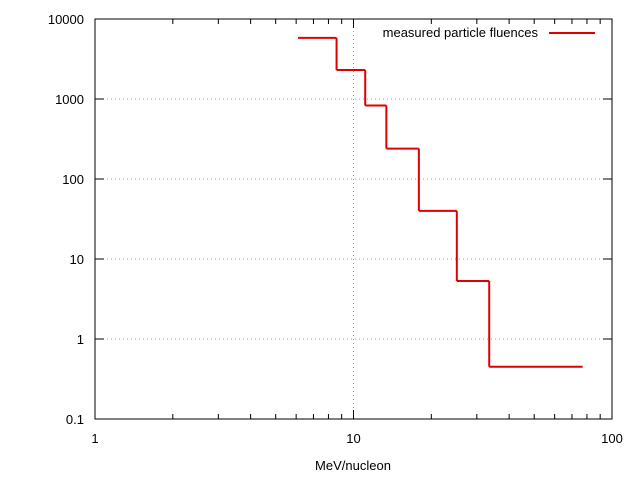  Describe the element at coordinates (353, 438) in the screenshot. I see `x-tick-label: 10` at that location.